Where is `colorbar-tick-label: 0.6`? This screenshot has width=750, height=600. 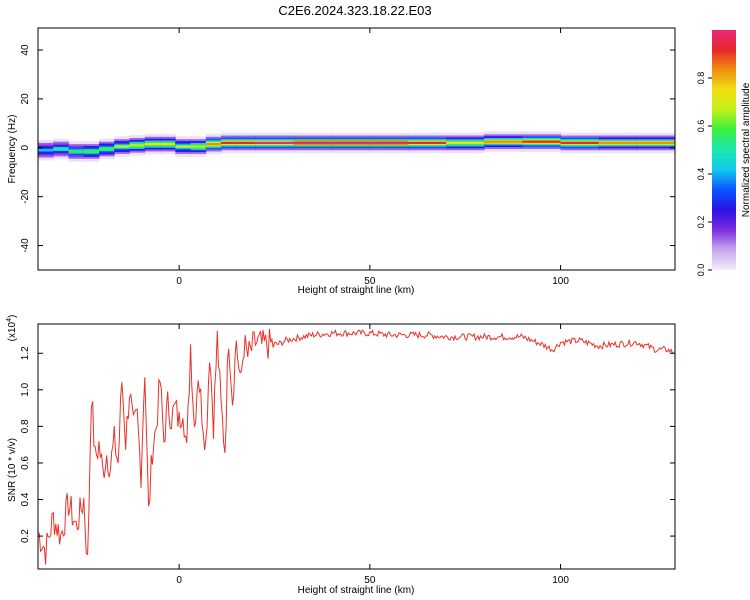 colorbar-tick-label: 0.6 is located at coordinates (701, 126).